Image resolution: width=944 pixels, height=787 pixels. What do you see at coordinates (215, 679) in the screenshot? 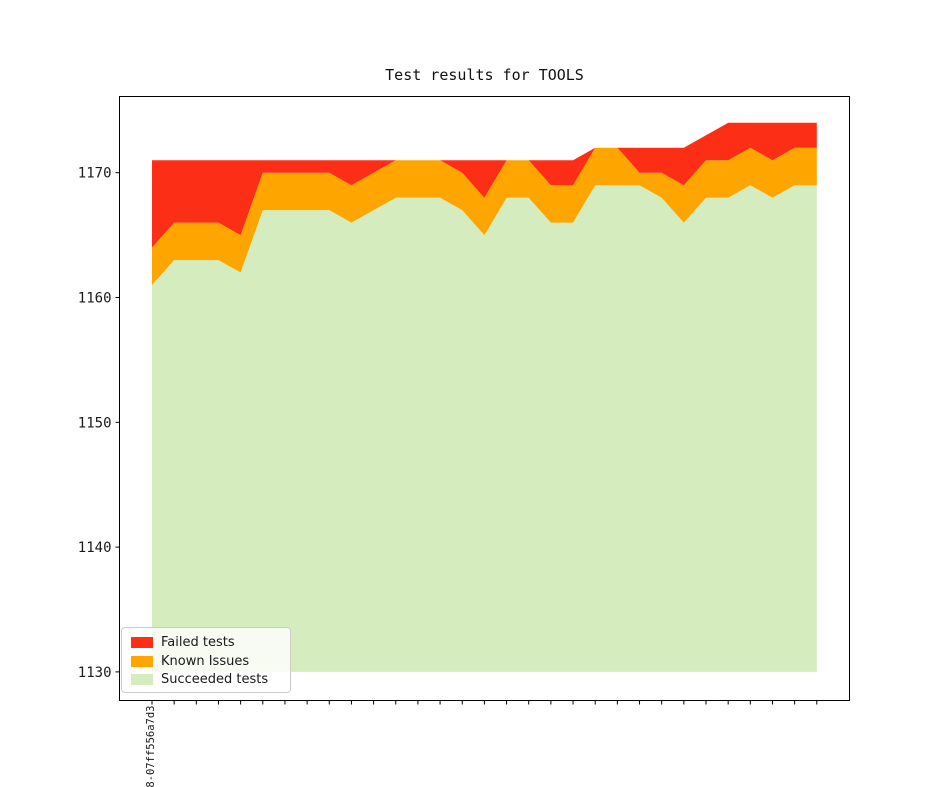
I see `legend-label-succeeded: Succeeded tests` at bounding box center [215, 679].